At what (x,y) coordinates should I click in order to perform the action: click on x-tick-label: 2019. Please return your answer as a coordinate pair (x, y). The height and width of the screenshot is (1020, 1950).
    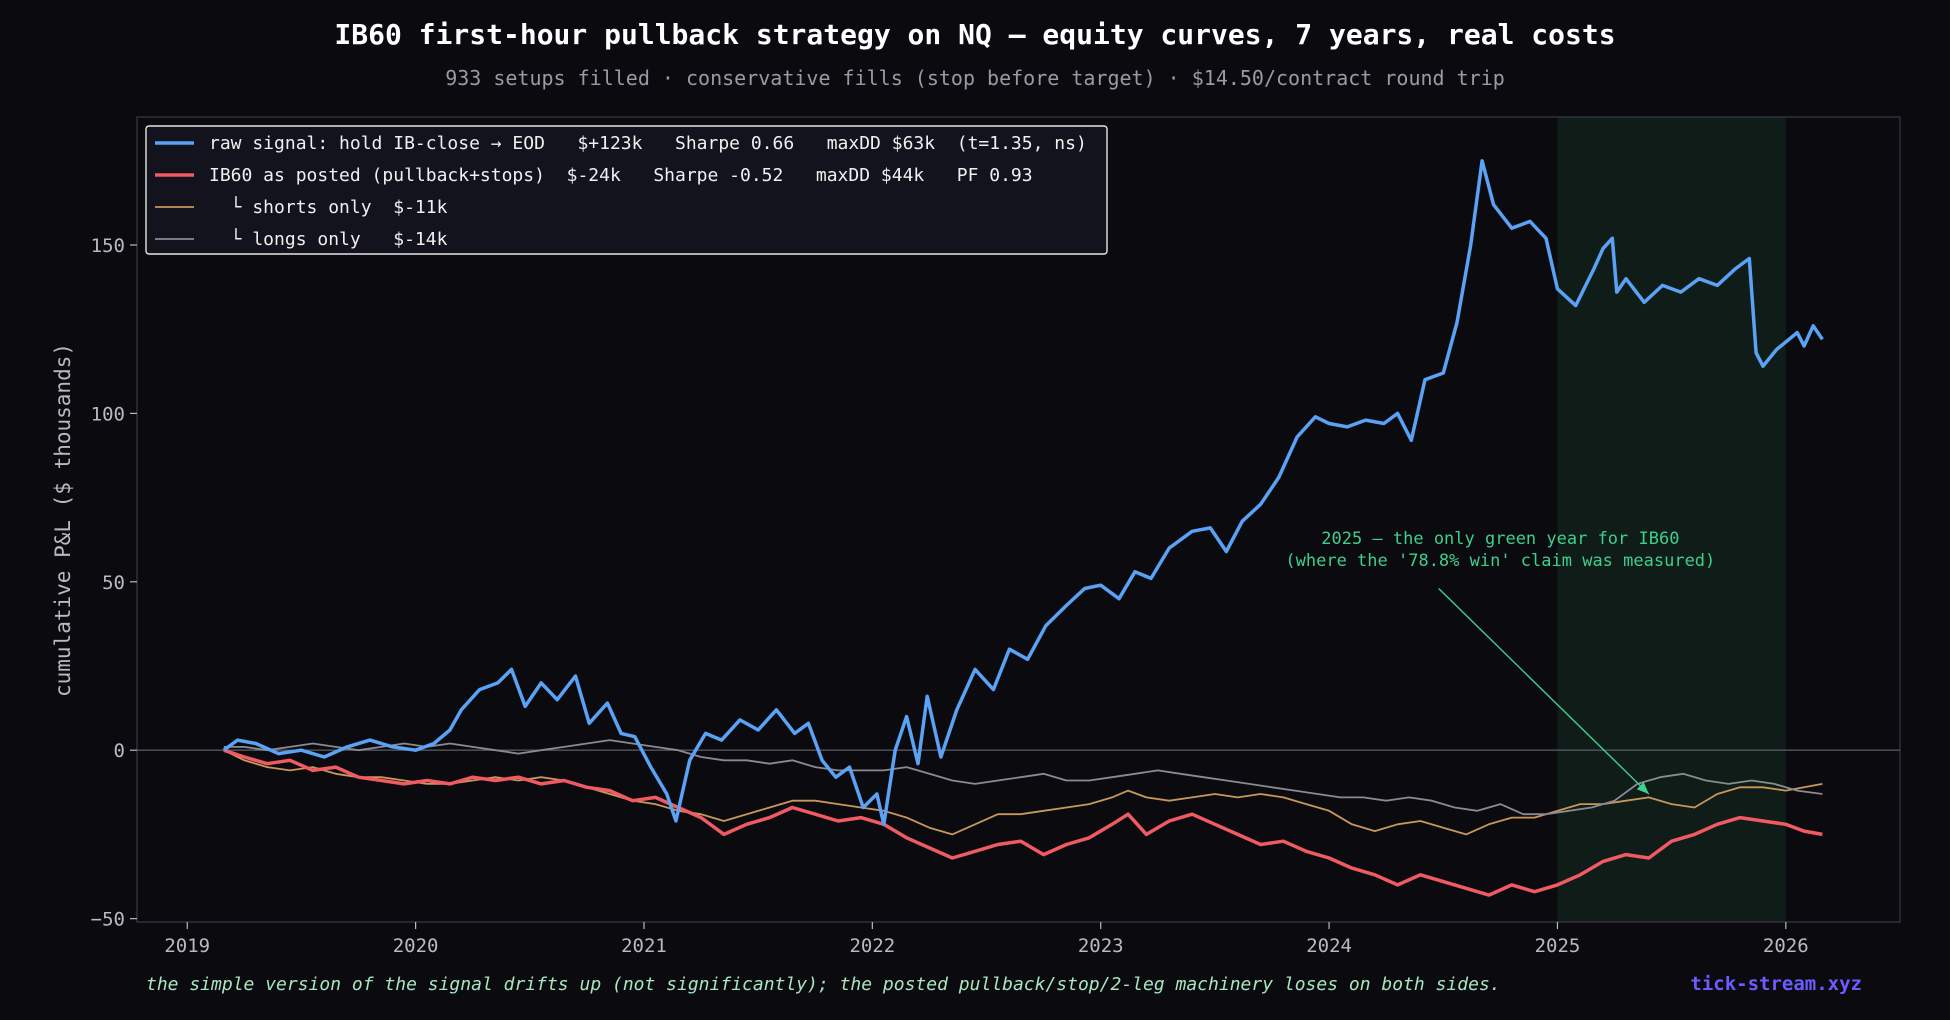
    Looking at the image, I should click on (187, 946).